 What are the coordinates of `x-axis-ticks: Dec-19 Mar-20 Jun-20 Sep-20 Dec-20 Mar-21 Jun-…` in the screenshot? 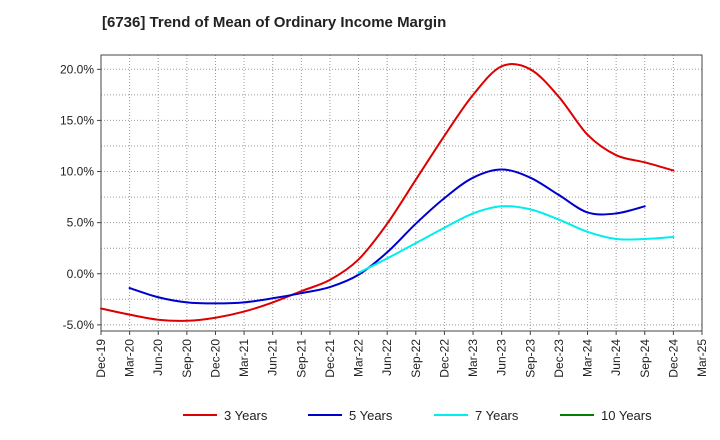 It's located at (401, 354).